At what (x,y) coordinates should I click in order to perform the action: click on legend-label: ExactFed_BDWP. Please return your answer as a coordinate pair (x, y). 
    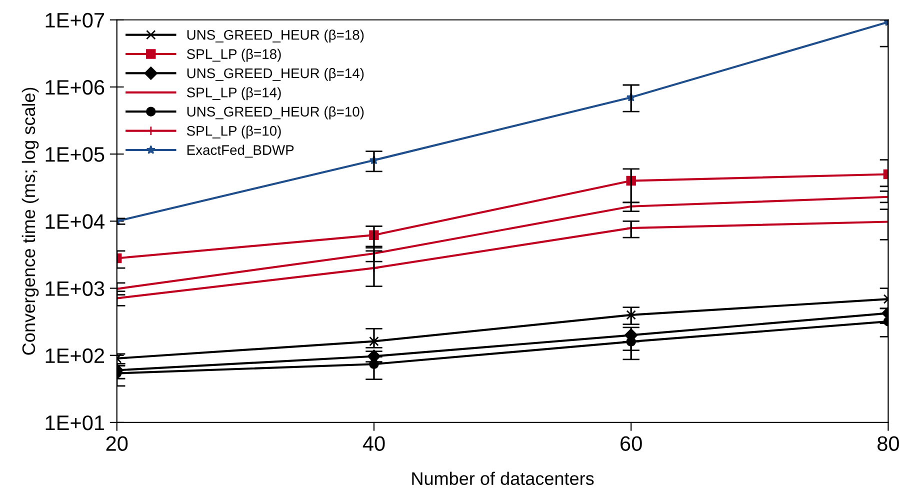
    Looking at the image, I should click on (240, 151).